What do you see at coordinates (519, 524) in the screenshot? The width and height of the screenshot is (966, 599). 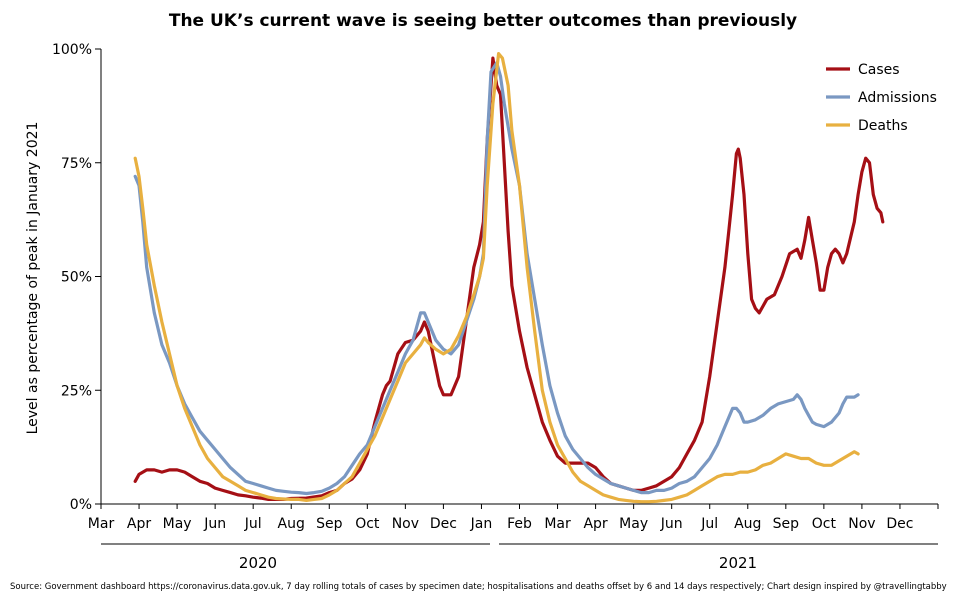 I see `x-tick-label: Feb` at bounding box center [519, 524].